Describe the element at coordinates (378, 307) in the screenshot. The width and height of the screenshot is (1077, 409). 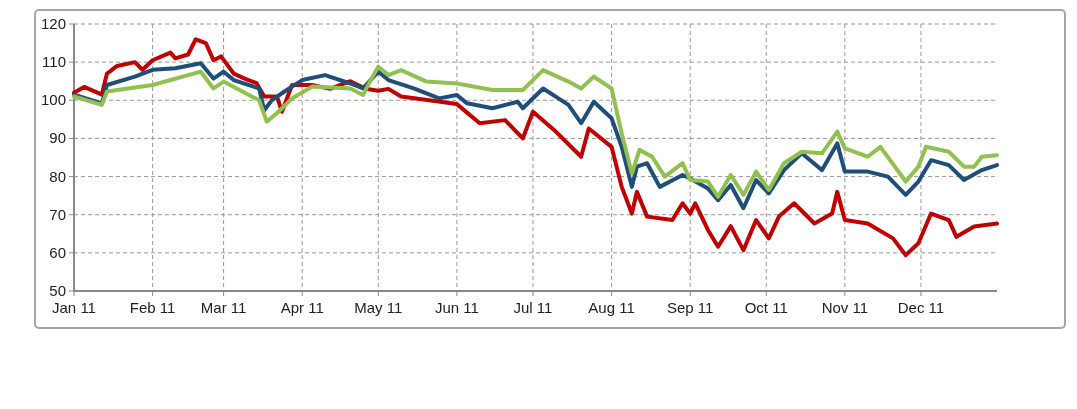
I see `x-tick-label: May 11` at that location.